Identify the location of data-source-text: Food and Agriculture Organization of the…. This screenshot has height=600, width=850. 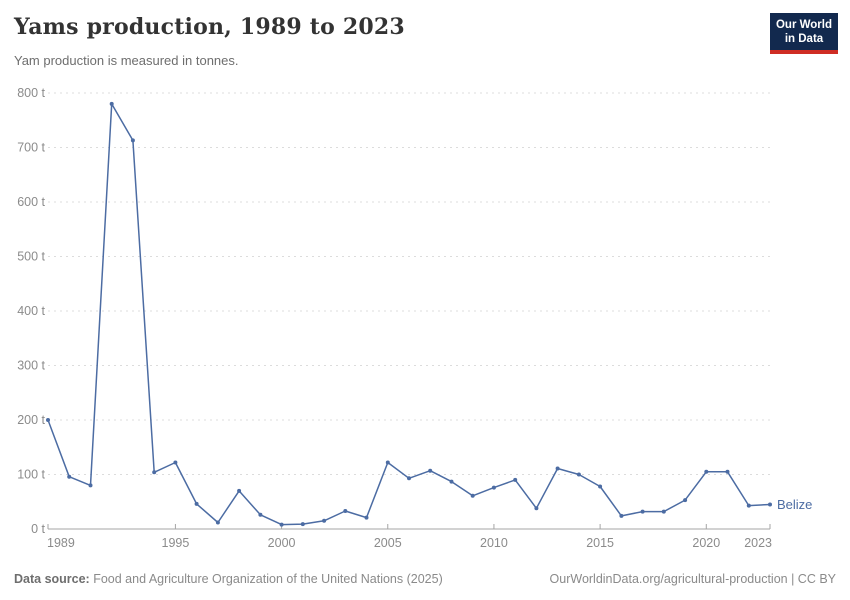
(268, 579).